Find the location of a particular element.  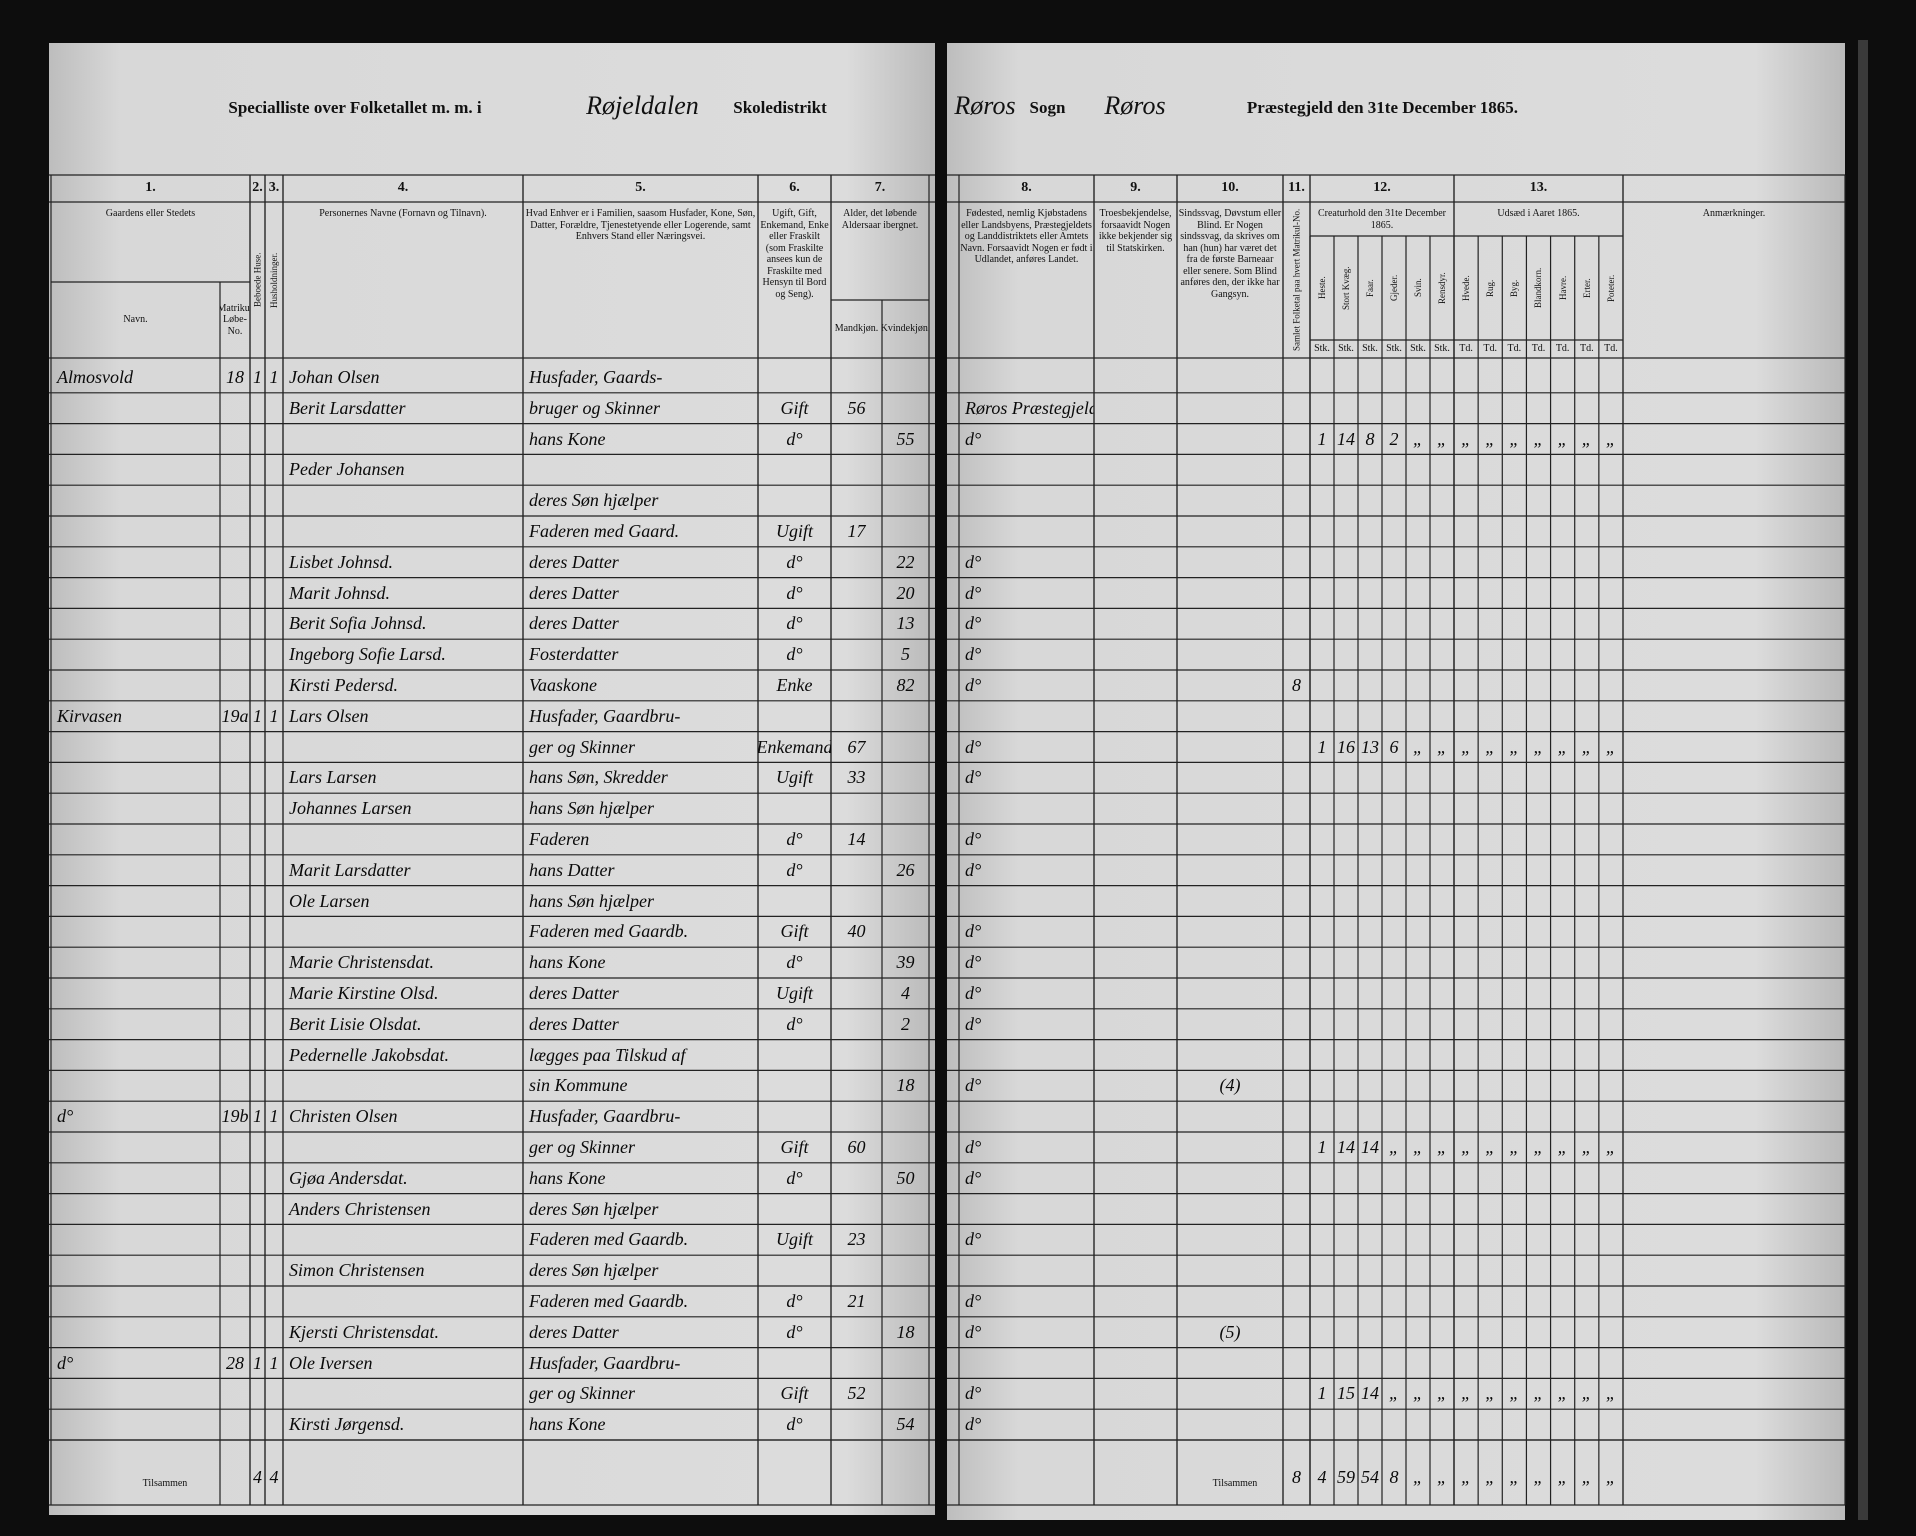

column-header: Creaturhold den 31te December 1865. is located at coordinates (1381, 219).